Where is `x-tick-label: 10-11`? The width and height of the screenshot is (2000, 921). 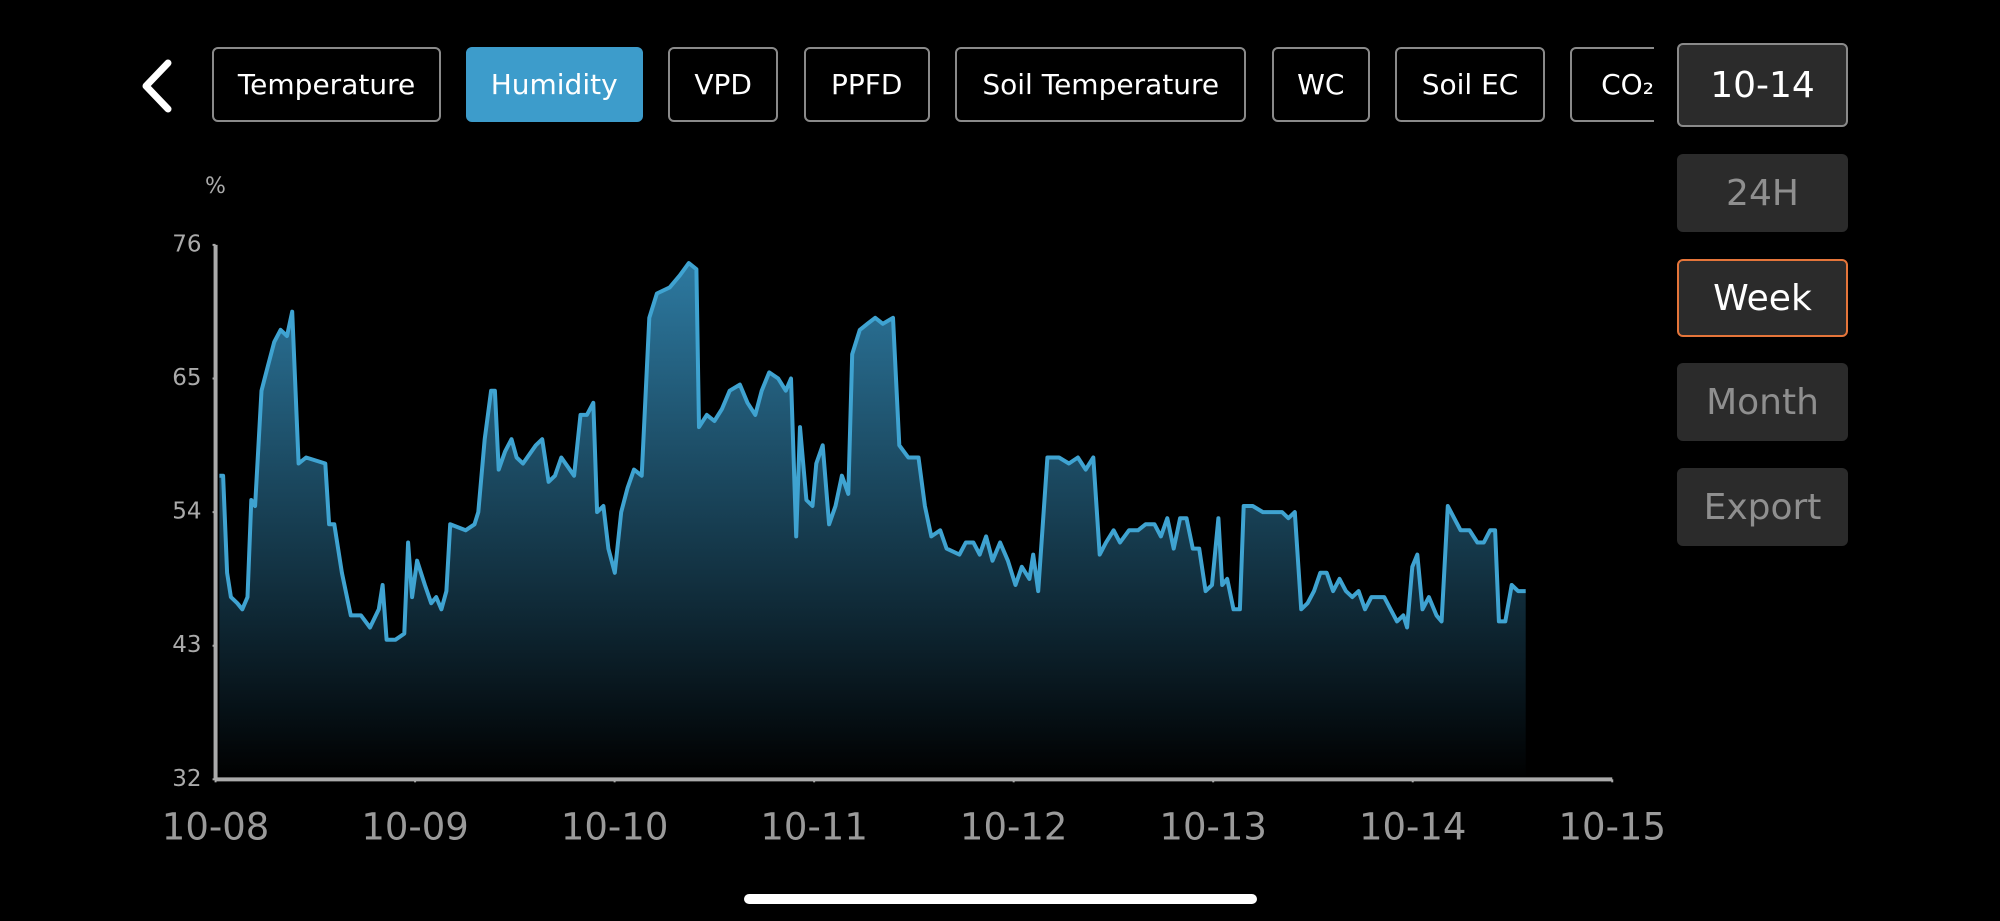 x-tick-label: 10-11 is located at coordinates (814, 827).